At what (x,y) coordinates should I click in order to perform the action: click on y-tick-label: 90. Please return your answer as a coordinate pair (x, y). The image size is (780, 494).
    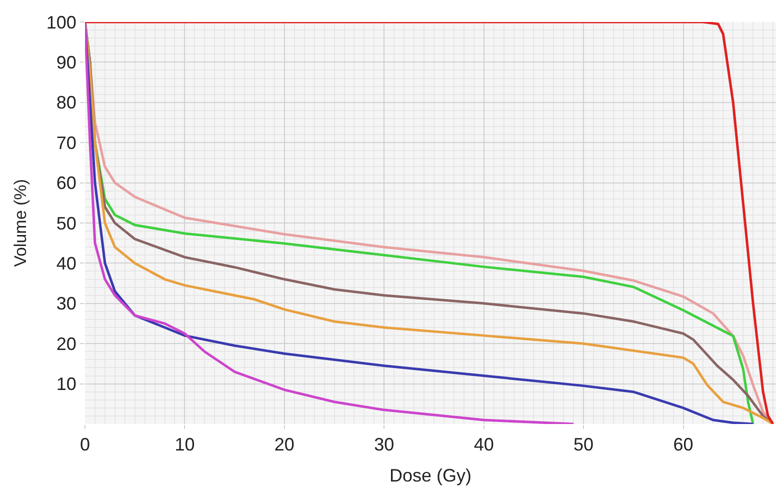
    Looking at the image, I should click on (66, 62).